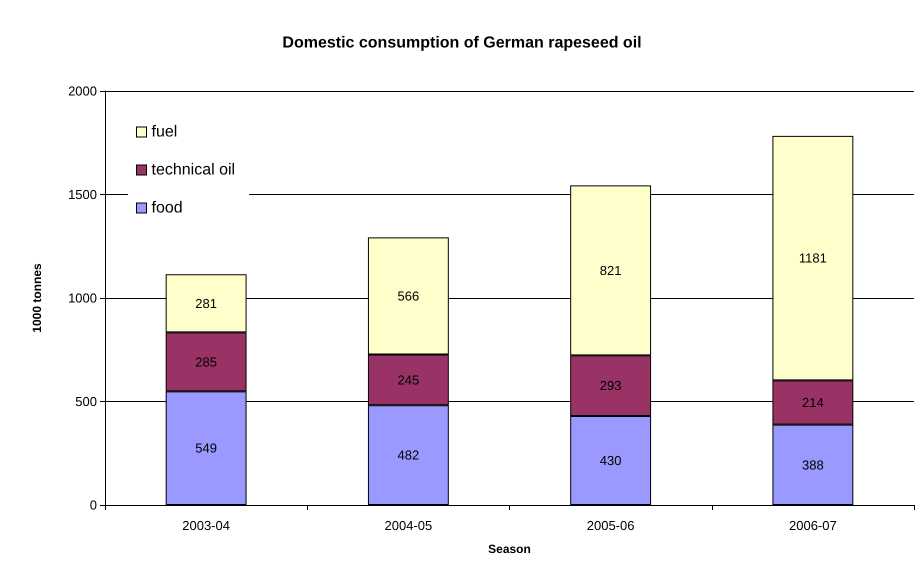 This screenshot has height=581, width=924. What do you see at coordinates (409, 380) in the screenshot?
I see `data-label: 245` at bounding box center [409, 380].